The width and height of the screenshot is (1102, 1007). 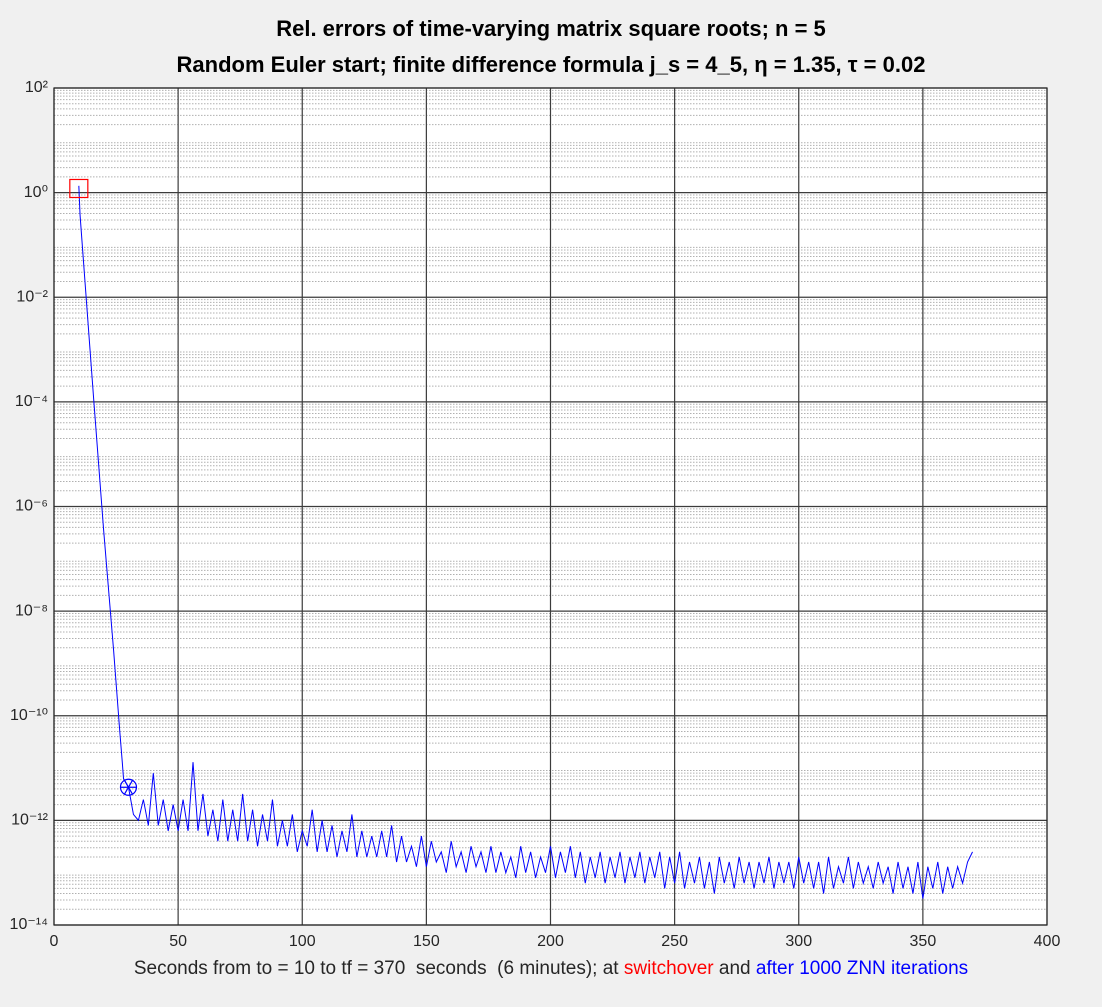 I want to click on switchover-marker, so click(x=79, y=188).